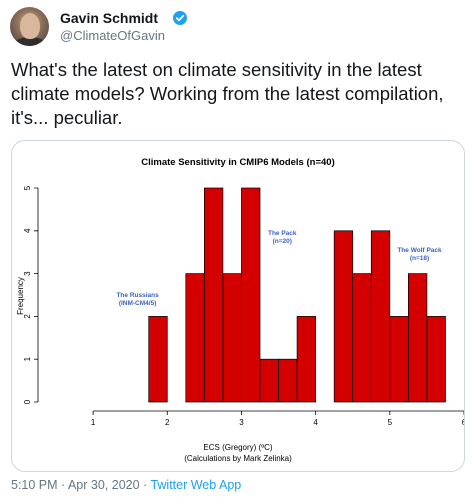 The width and height of the screenshot is (474, 499). What do you see at coordinates (109, 18) in the screenshot?
I see `author-name: Gavin Schmidt` at bounding box center [109, 18].